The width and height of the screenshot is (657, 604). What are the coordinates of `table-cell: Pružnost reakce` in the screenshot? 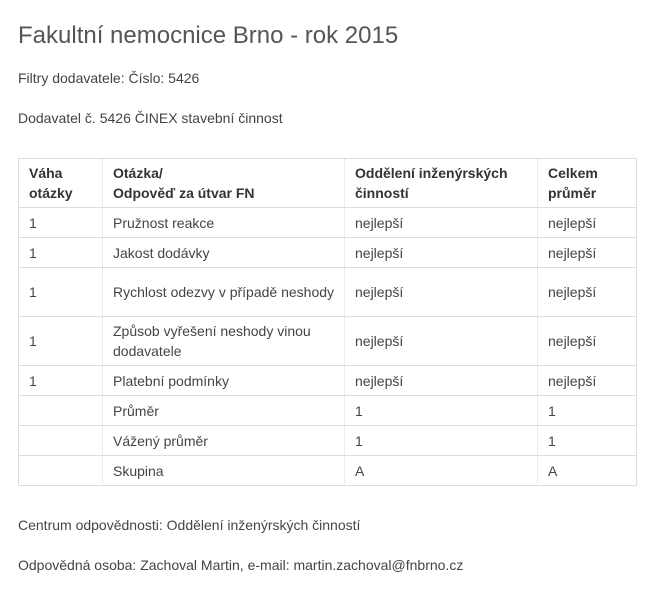 It's located at (223, 222).